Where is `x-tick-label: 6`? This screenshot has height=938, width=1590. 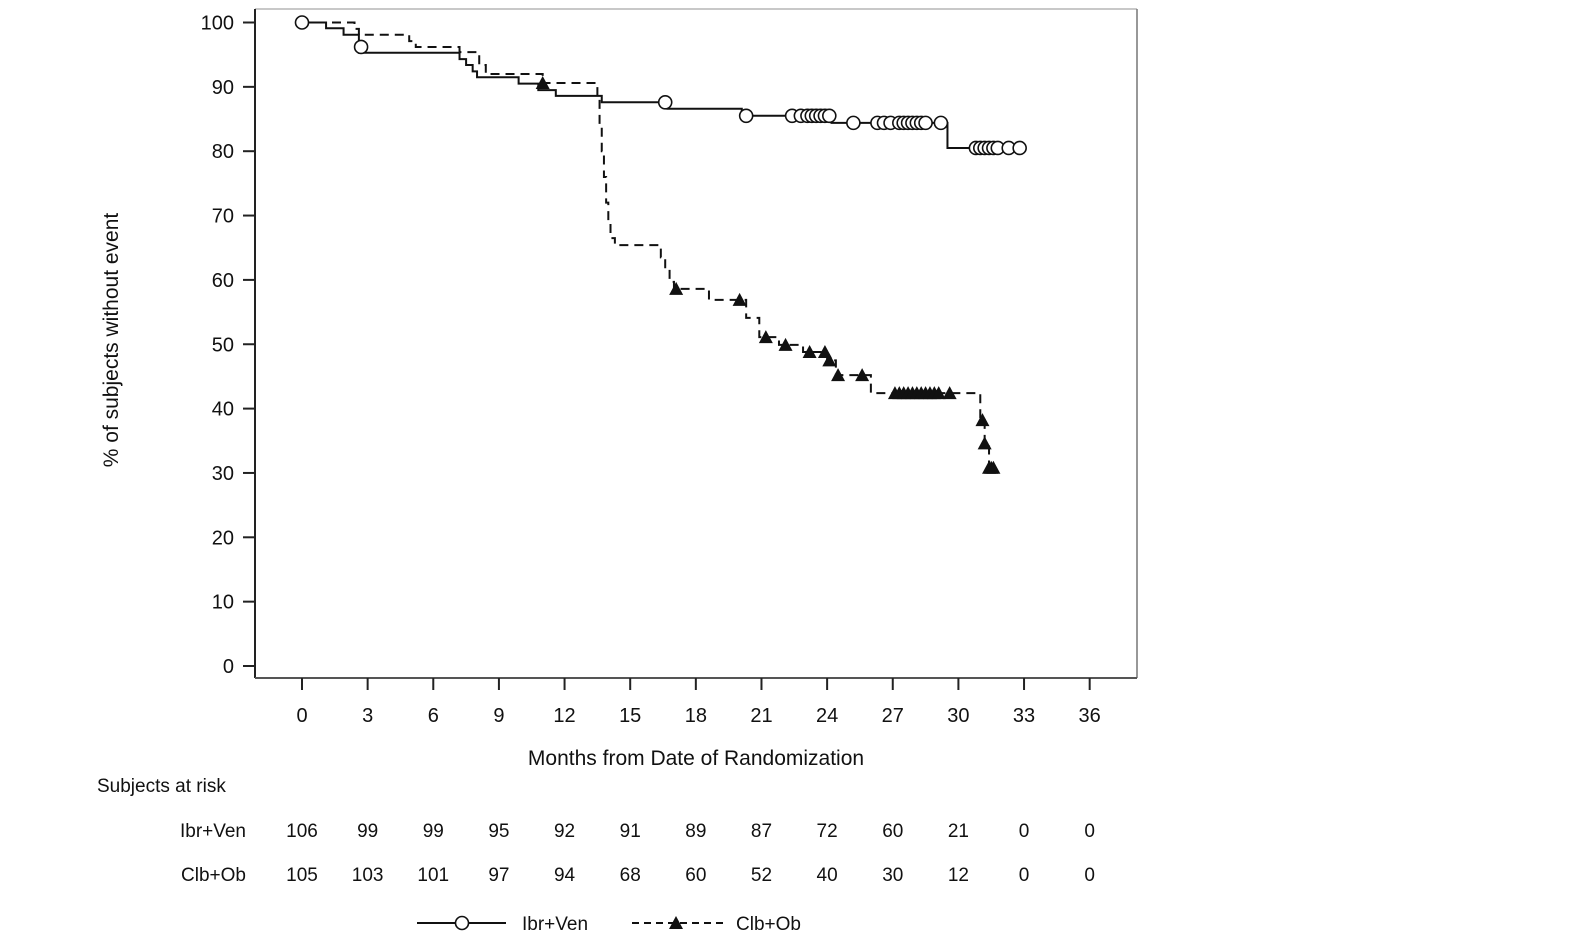
x-tick-label: 6 is located at coordinates (433, 716).